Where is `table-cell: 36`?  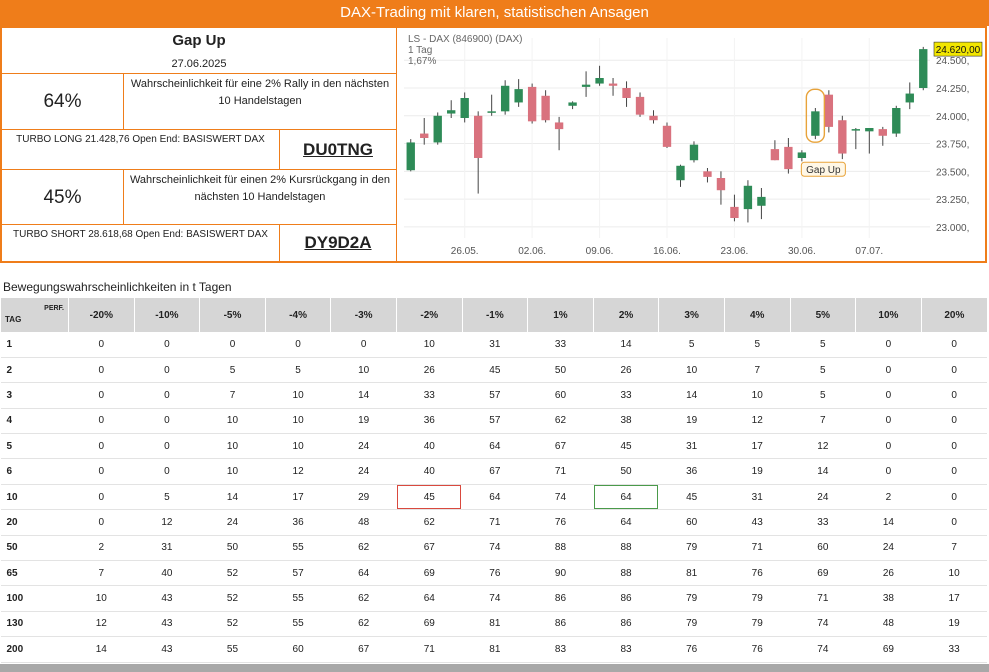
table-cell: 36 is located at coordinates (429, 421).